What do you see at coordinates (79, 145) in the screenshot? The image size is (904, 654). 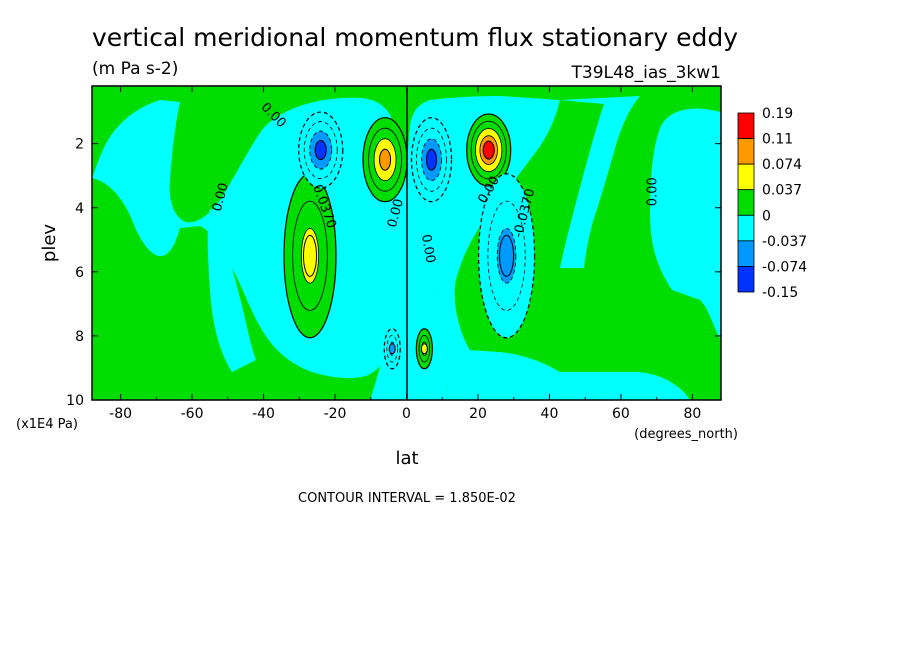 I see `y-tick-label: 2` at bounding box center [79, 145].